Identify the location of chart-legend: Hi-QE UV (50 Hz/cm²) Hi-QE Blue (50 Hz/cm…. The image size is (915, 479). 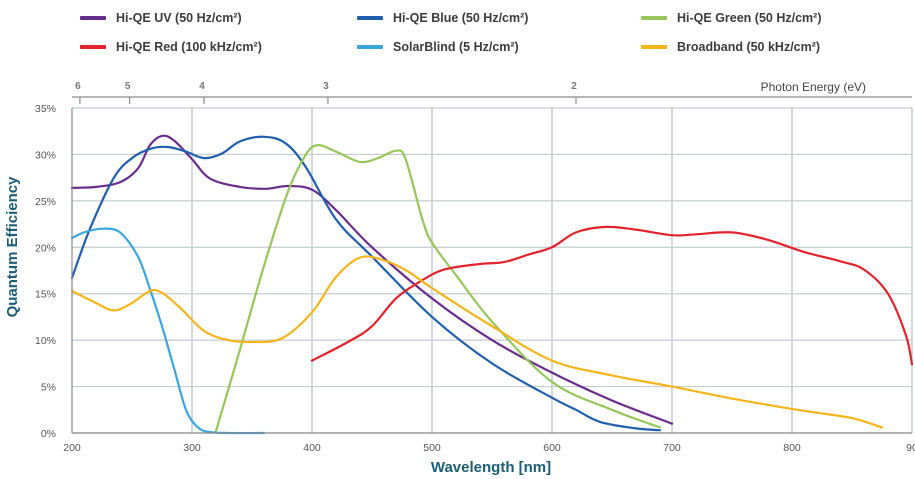
(457, 30).